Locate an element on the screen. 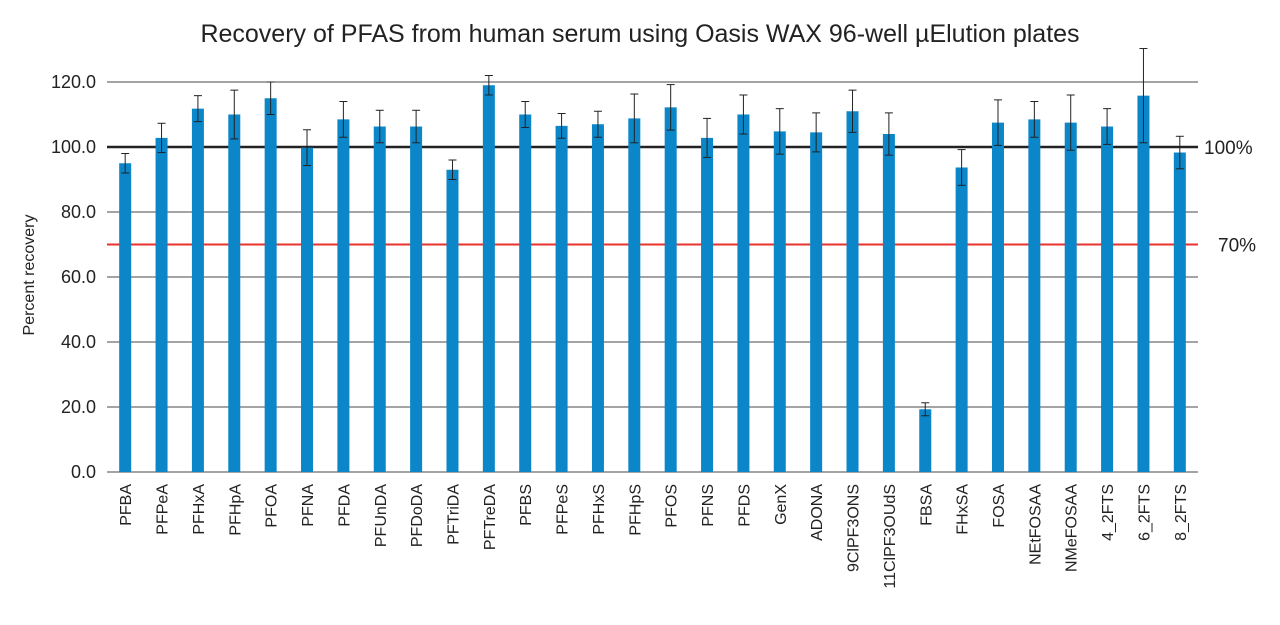  error-bar-pfoa is located at coordinates (270, 98).